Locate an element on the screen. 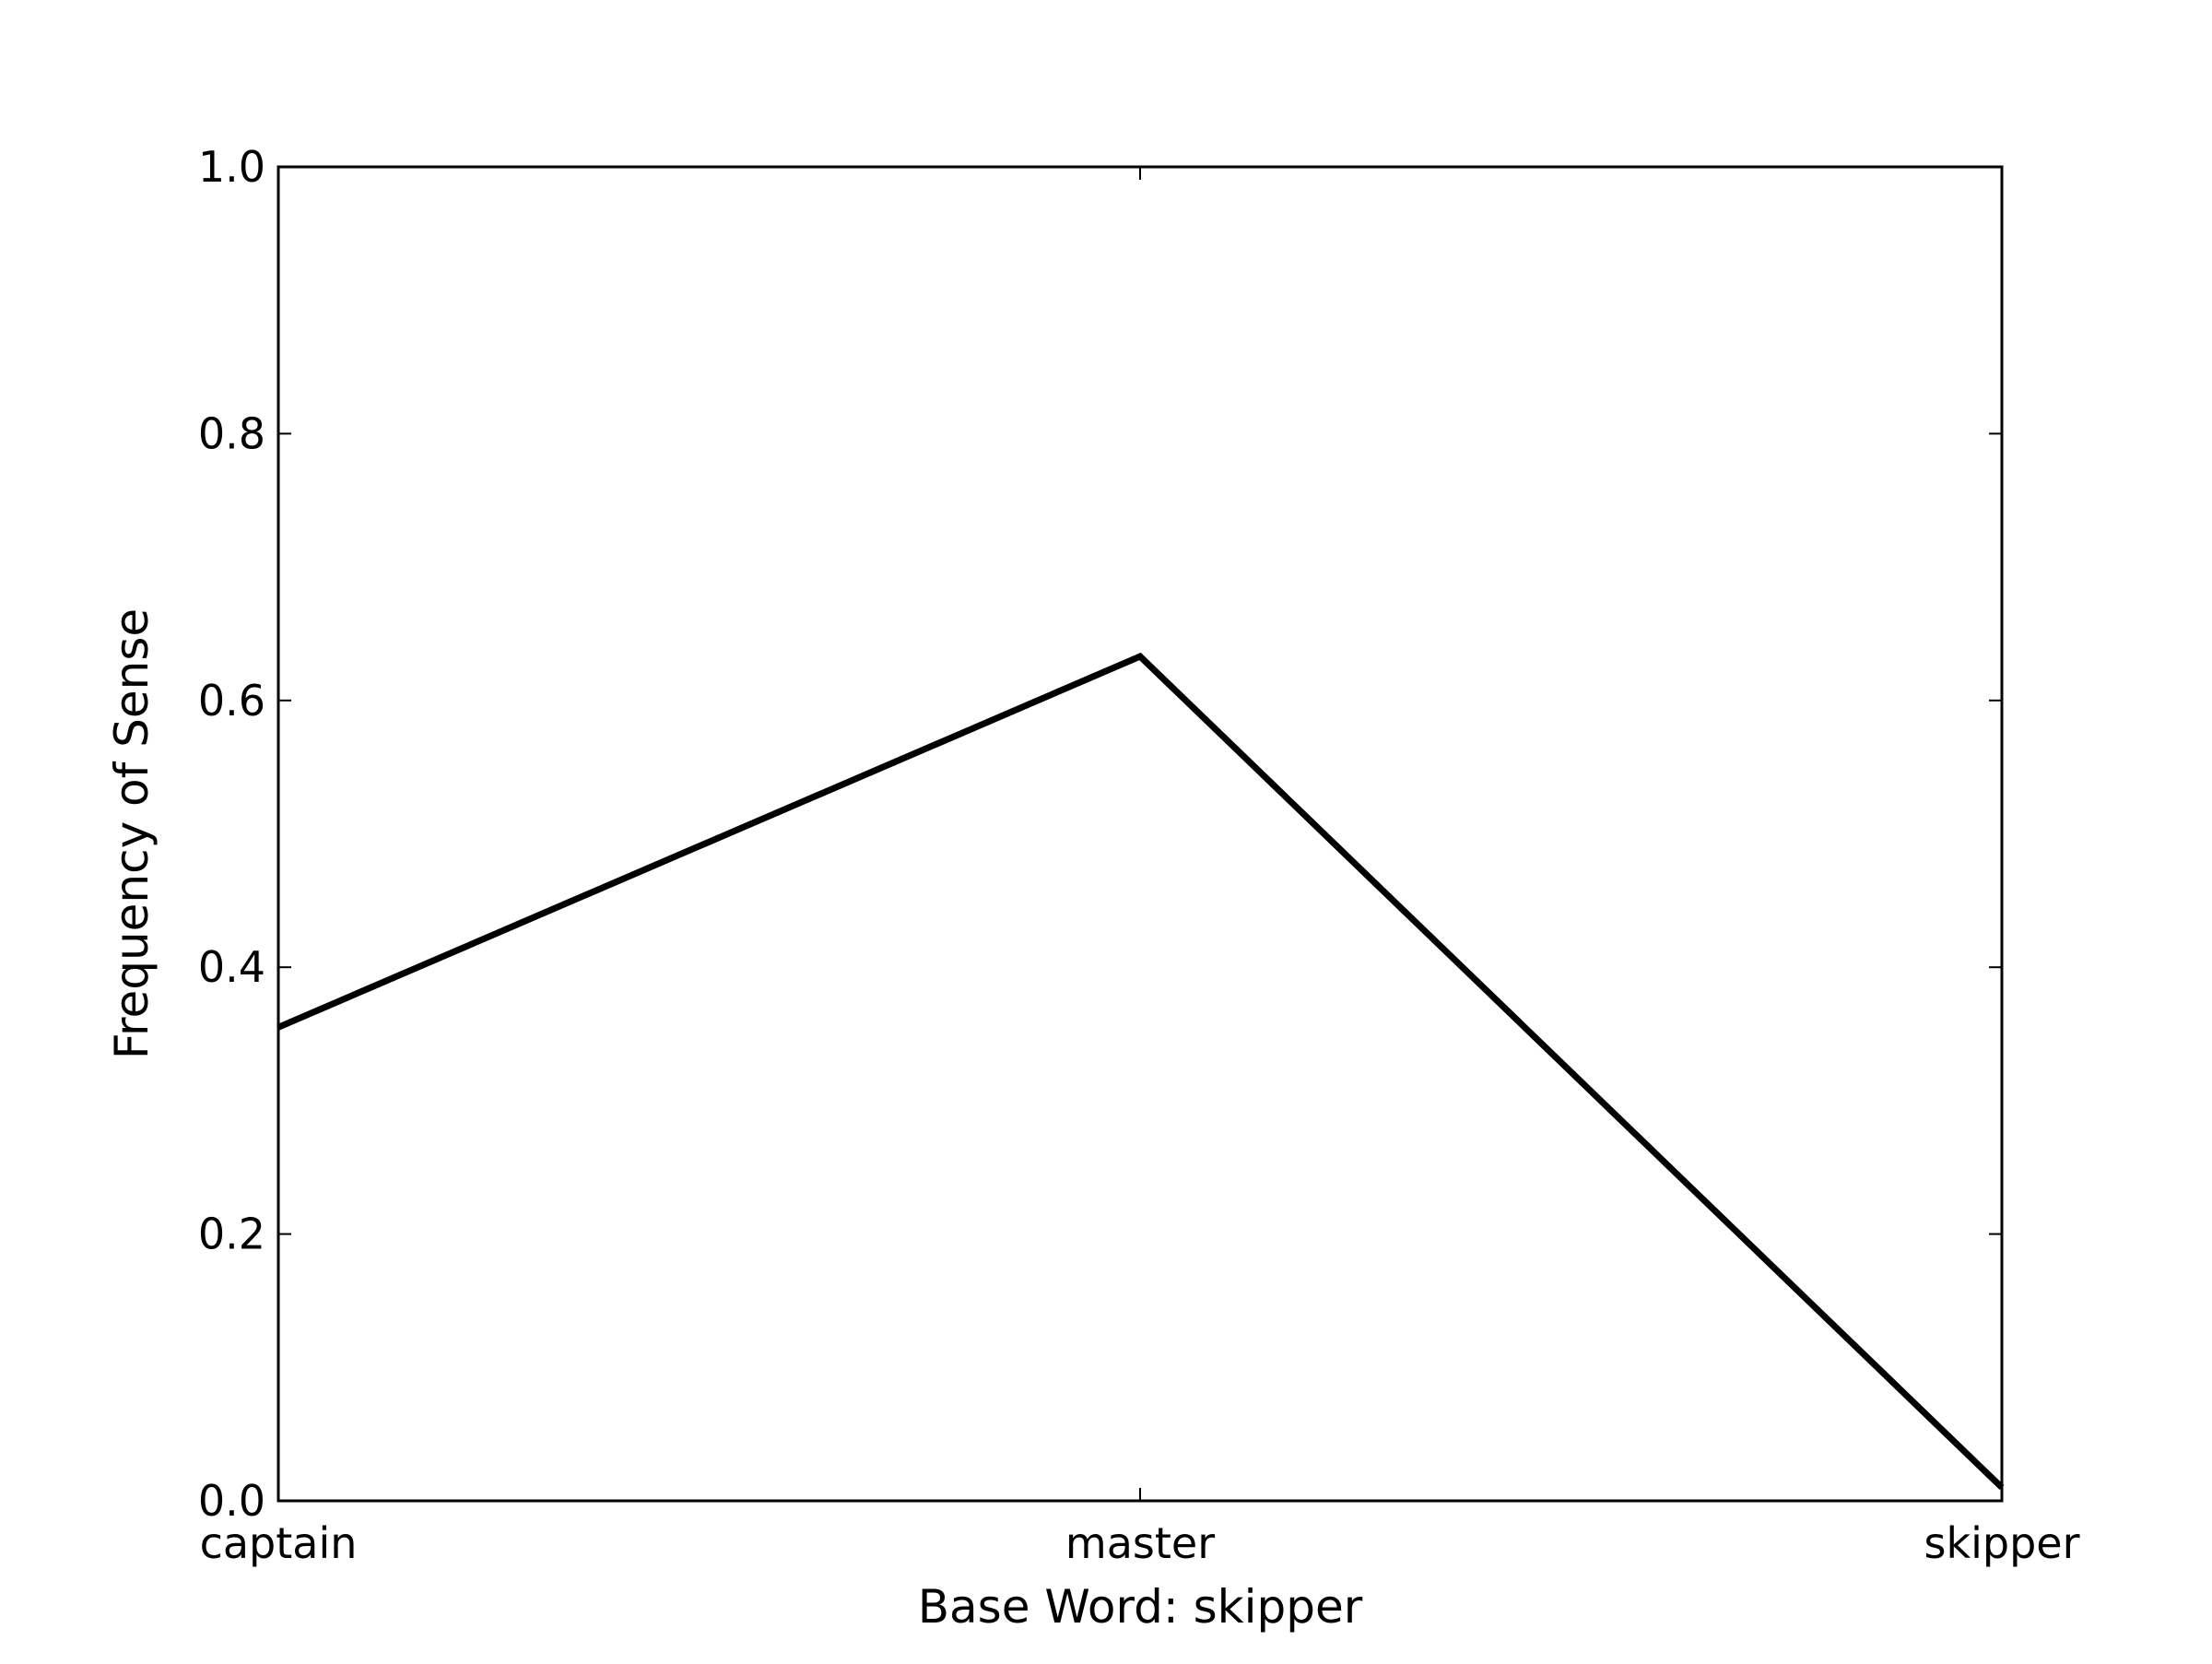 The height and width of the screenshot is (1664, 2212). x-axis-label: Base Word: skipper is located at coordinates (1140, 1607).